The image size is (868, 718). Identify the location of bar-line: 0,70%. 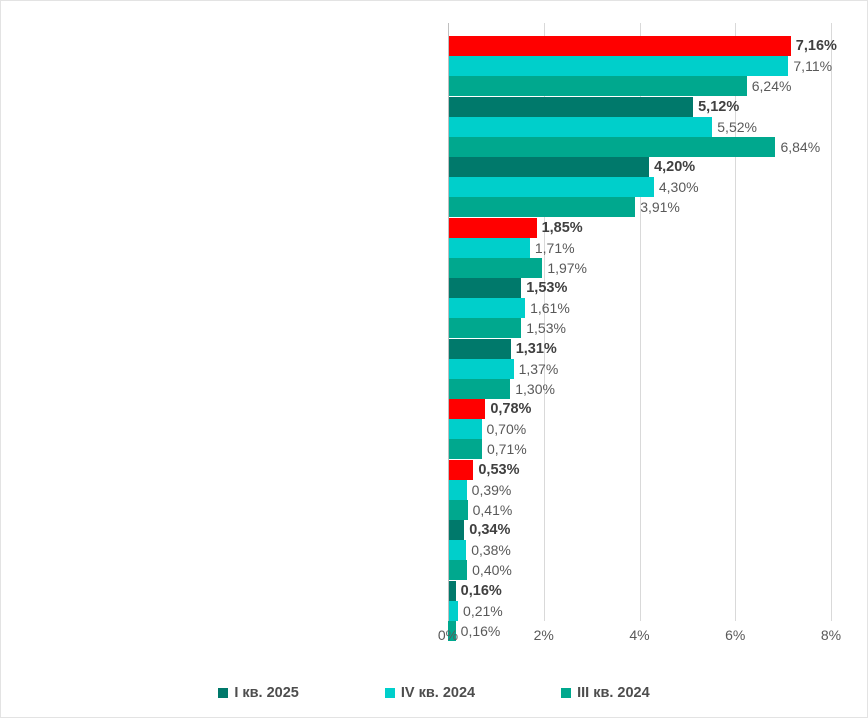
(639, 429).